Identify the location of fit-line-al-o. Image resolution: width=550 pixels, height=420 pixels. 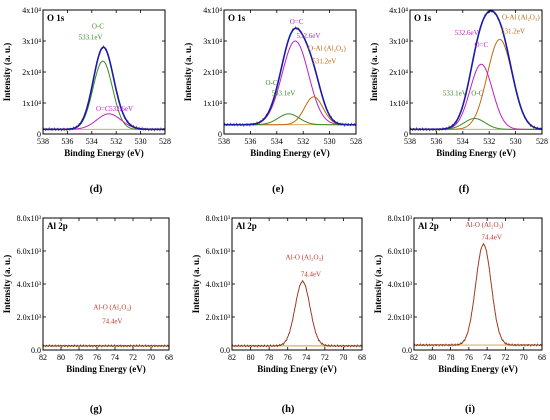
(478, 294).